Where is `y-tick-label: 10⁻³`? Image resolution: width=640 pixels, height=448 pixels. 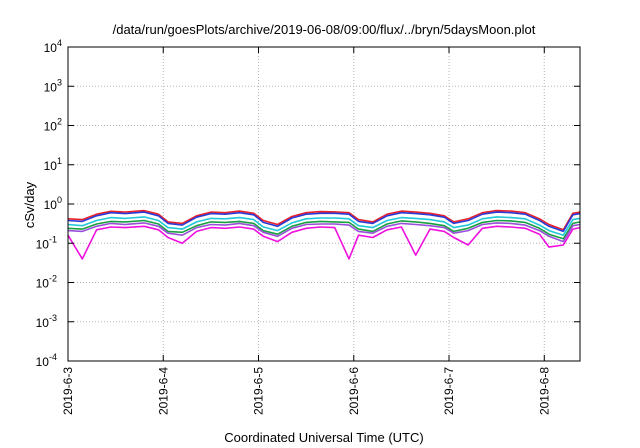
y-tick-label: 10⁻³ is located at coordinates (46, 321).